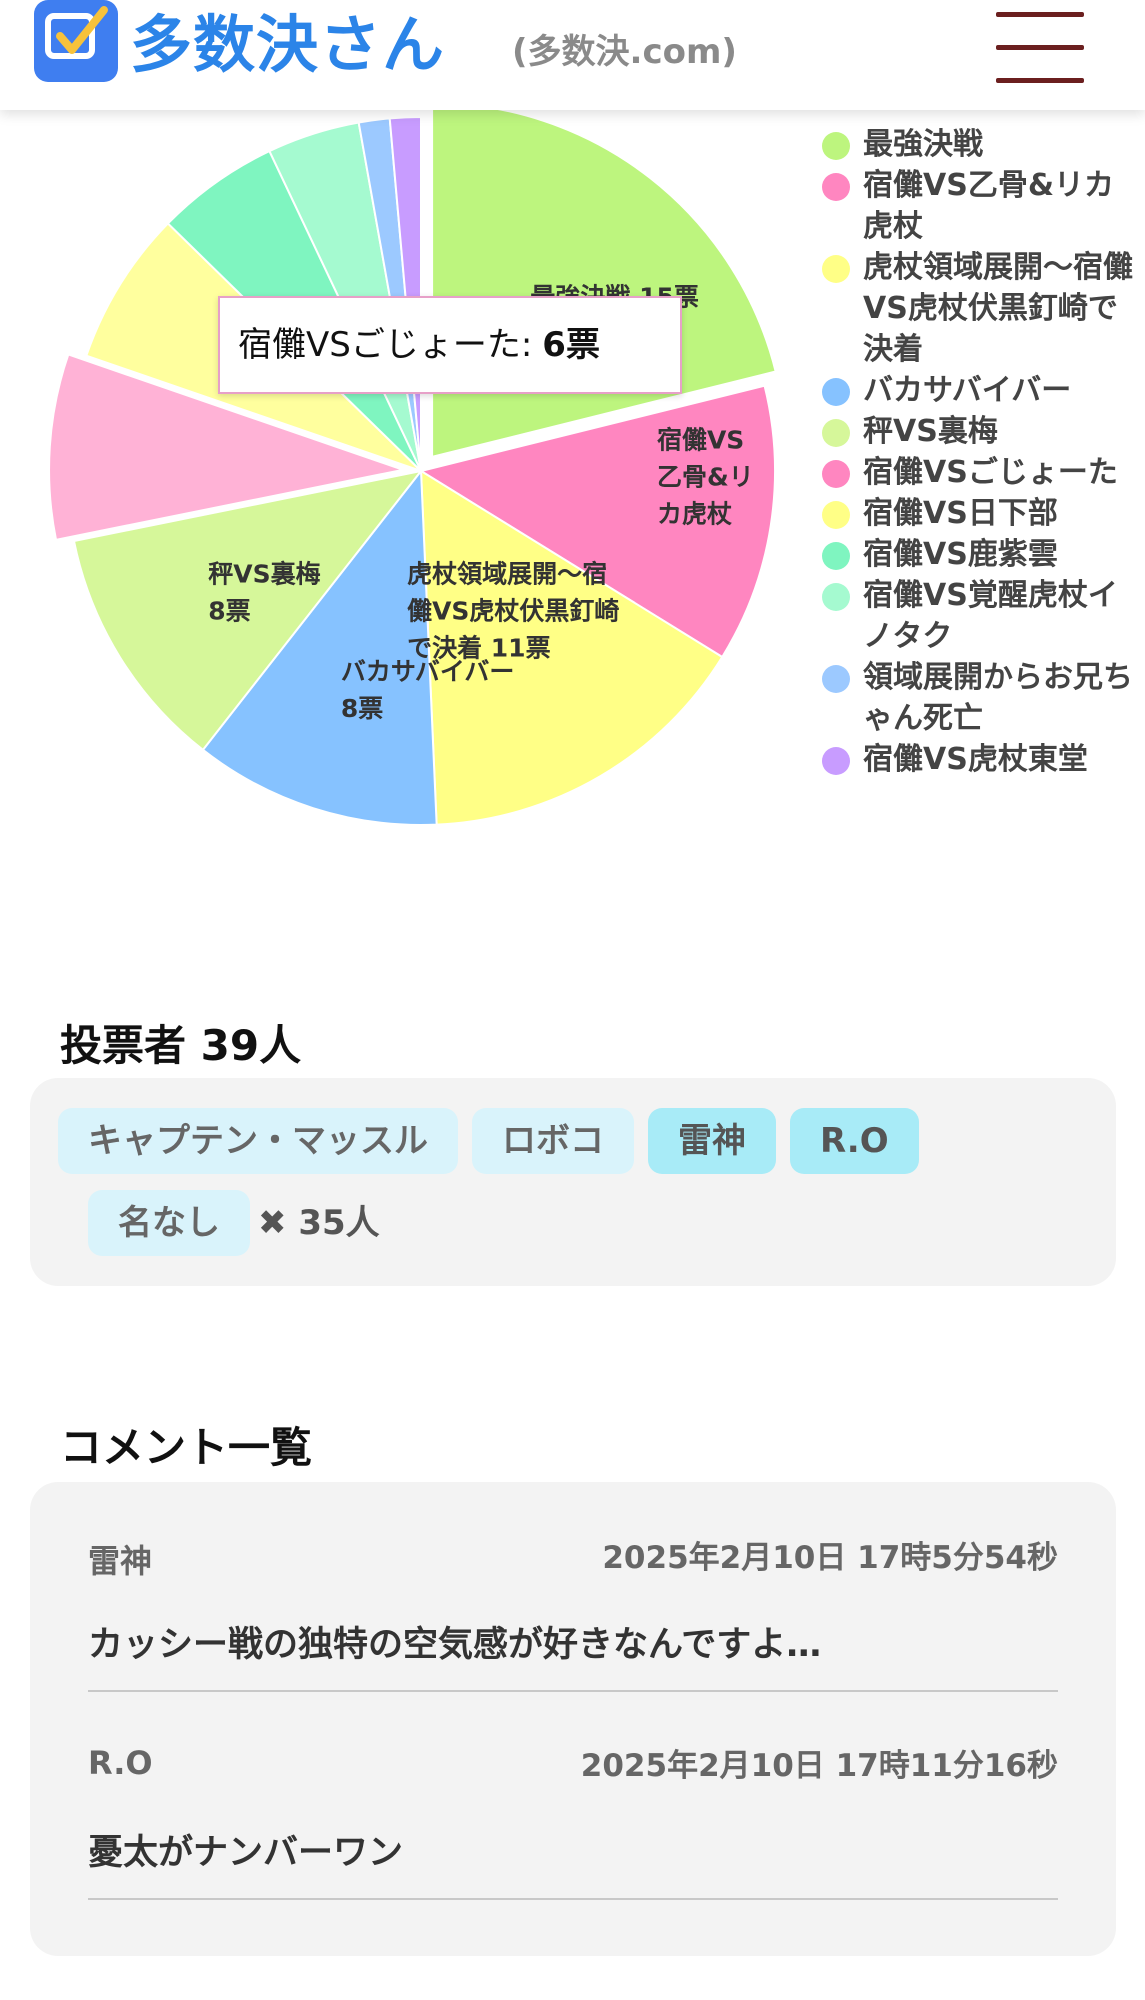  What do you see at coordinates (854, 1141) in the screenshot?
I see `voter-chip: R.O` at bounding box center [854, 1141].